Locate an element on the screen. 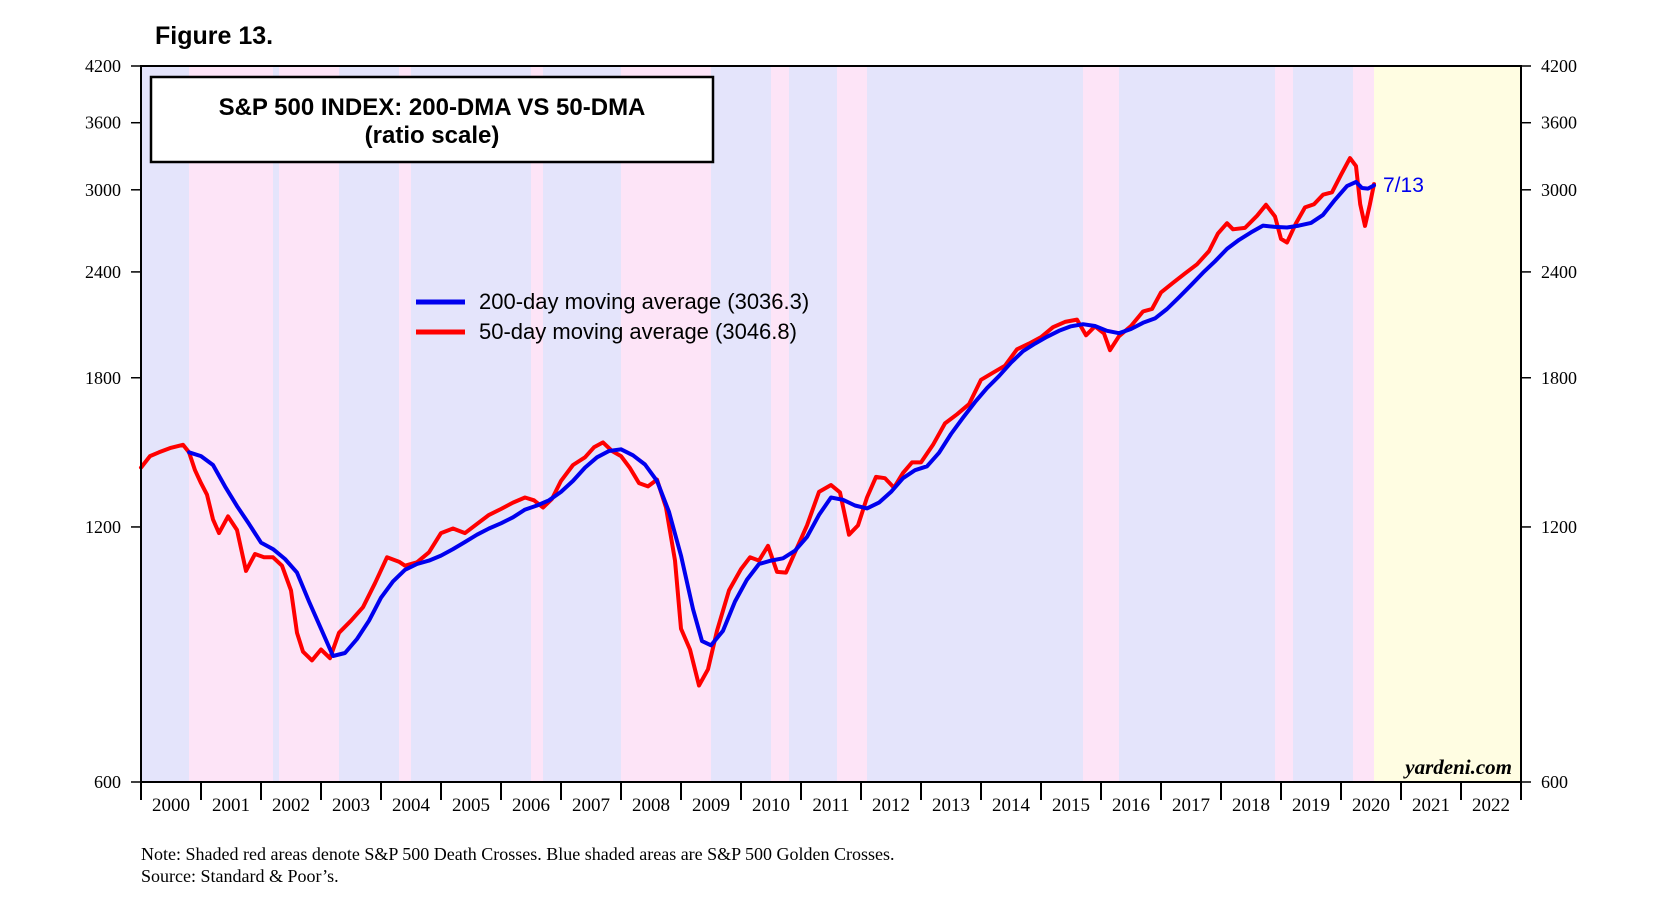  ytick-right-label: 1800 is located at coordinates (1559, 378).